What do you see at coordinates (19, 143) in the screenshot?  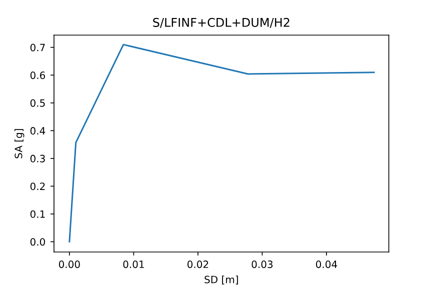 I see `y-axis-title: SA [g]` at bounding box center [19, 143].